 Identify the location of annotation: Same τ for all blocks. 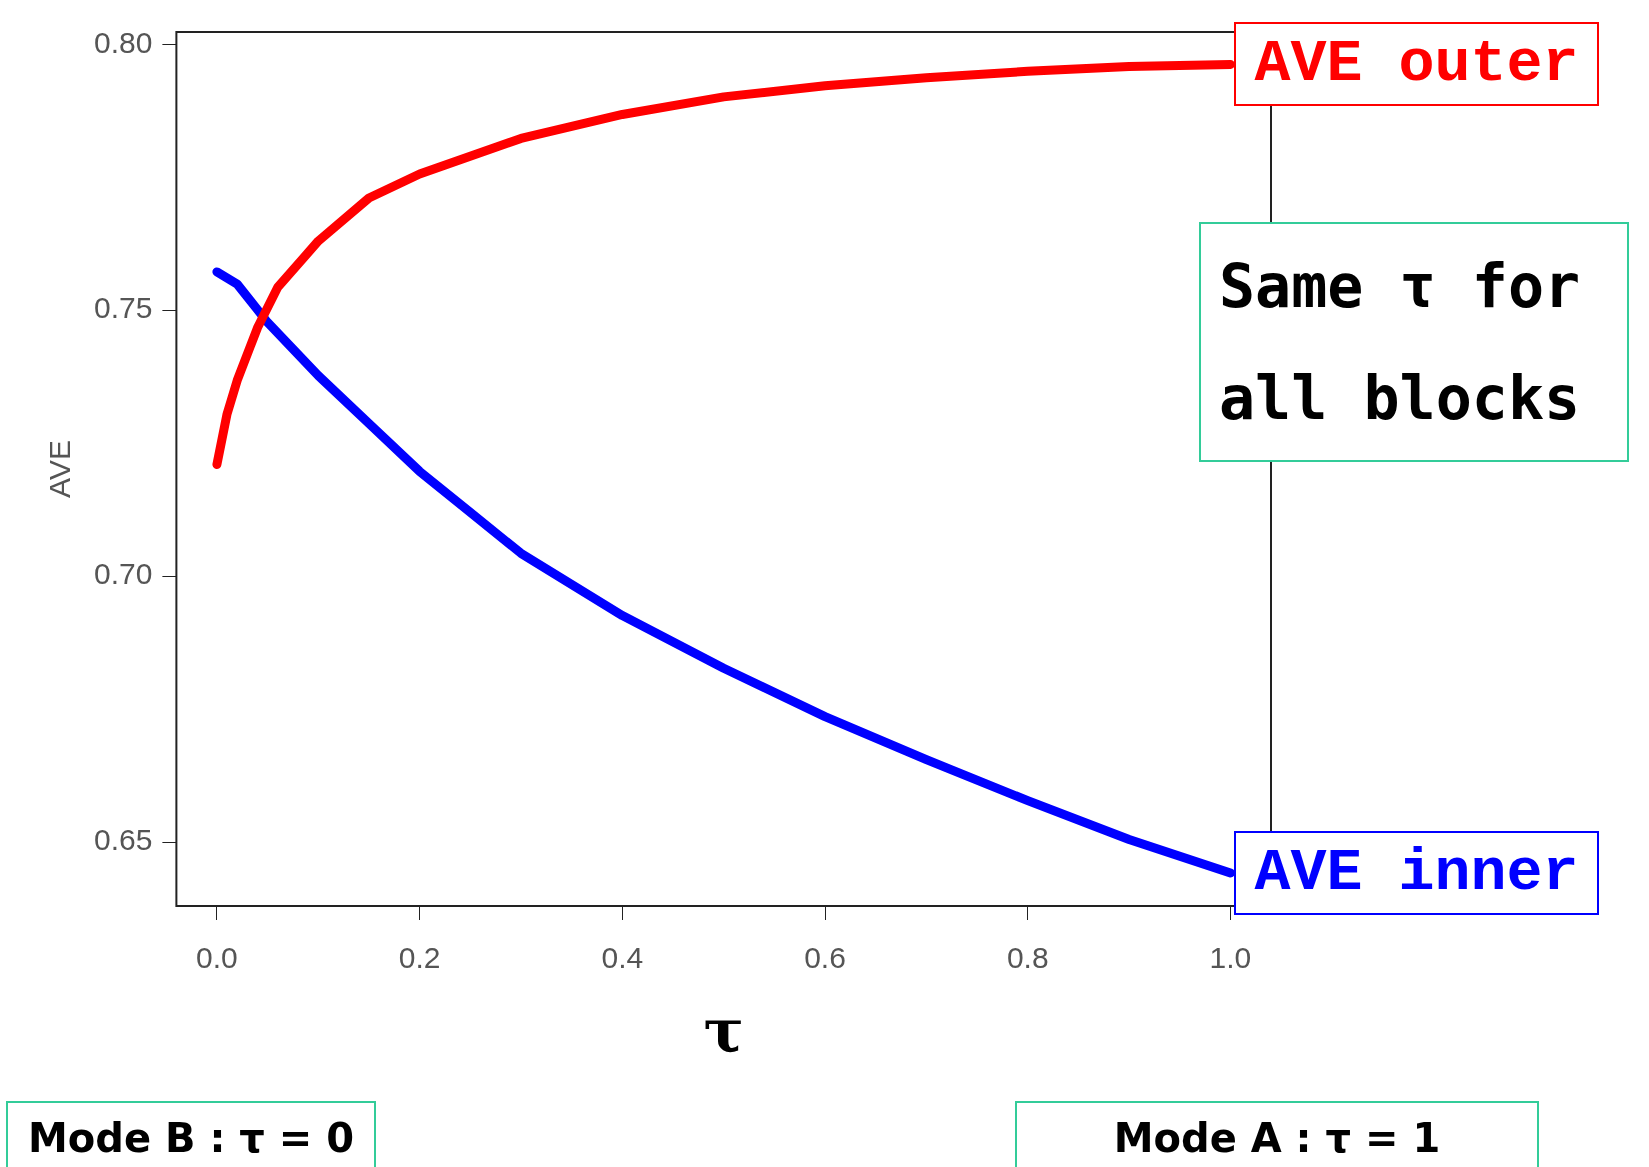
(1414, 342).